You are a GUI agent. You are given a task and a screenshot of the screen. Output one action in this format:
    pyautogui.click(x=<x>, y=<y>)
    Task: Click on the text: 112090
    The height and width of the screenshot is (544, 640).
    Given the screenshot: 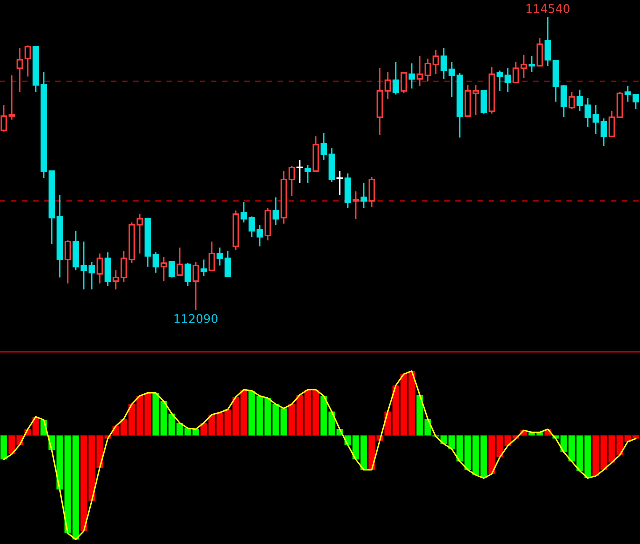 What is the action you would take?
    pyautogui.click(x=196, y=319)
    